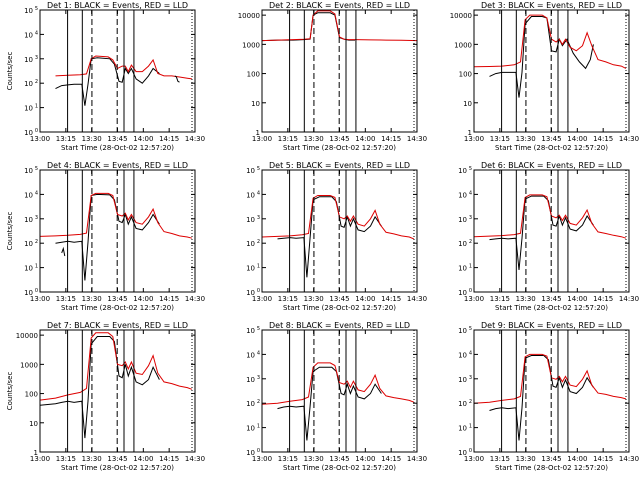 This screenshot has height=484, width=640. What do you see at coordinates (117, 165) in the screenshot?
I see `panel-title: Det 4: BLACK = Events, RED = LLD` at bounding box center [117, 165].